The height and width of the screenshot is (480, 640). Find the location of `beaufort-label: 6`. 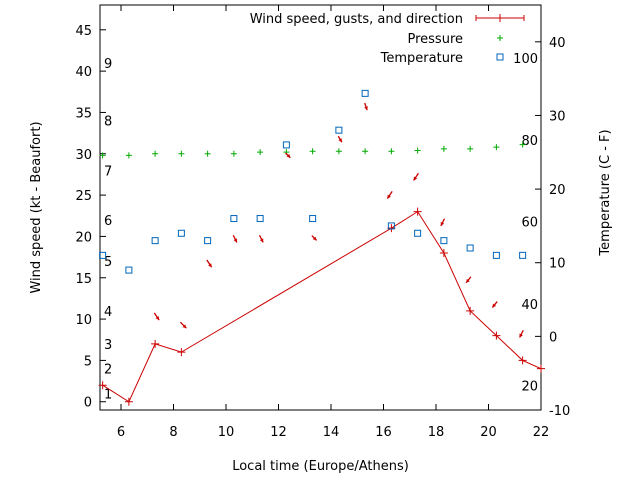

beaufort-label: 6 is located at coordinates (108, 221).